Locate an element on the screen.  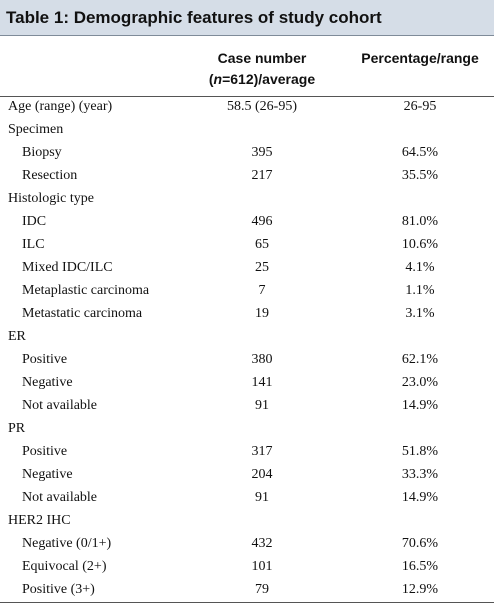
row-label: Biopsy is located at coordinates (42, 152).